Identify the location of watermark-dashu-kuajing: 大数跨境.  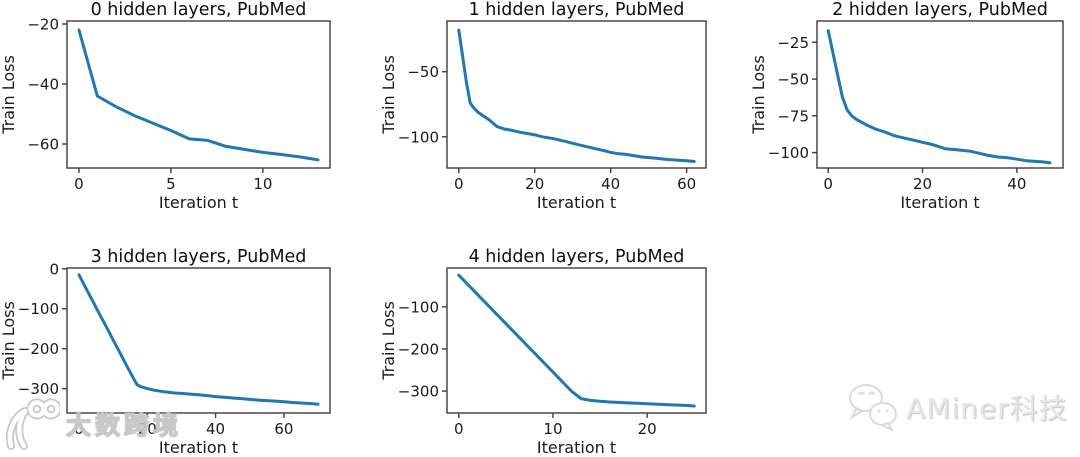
(92, 424).